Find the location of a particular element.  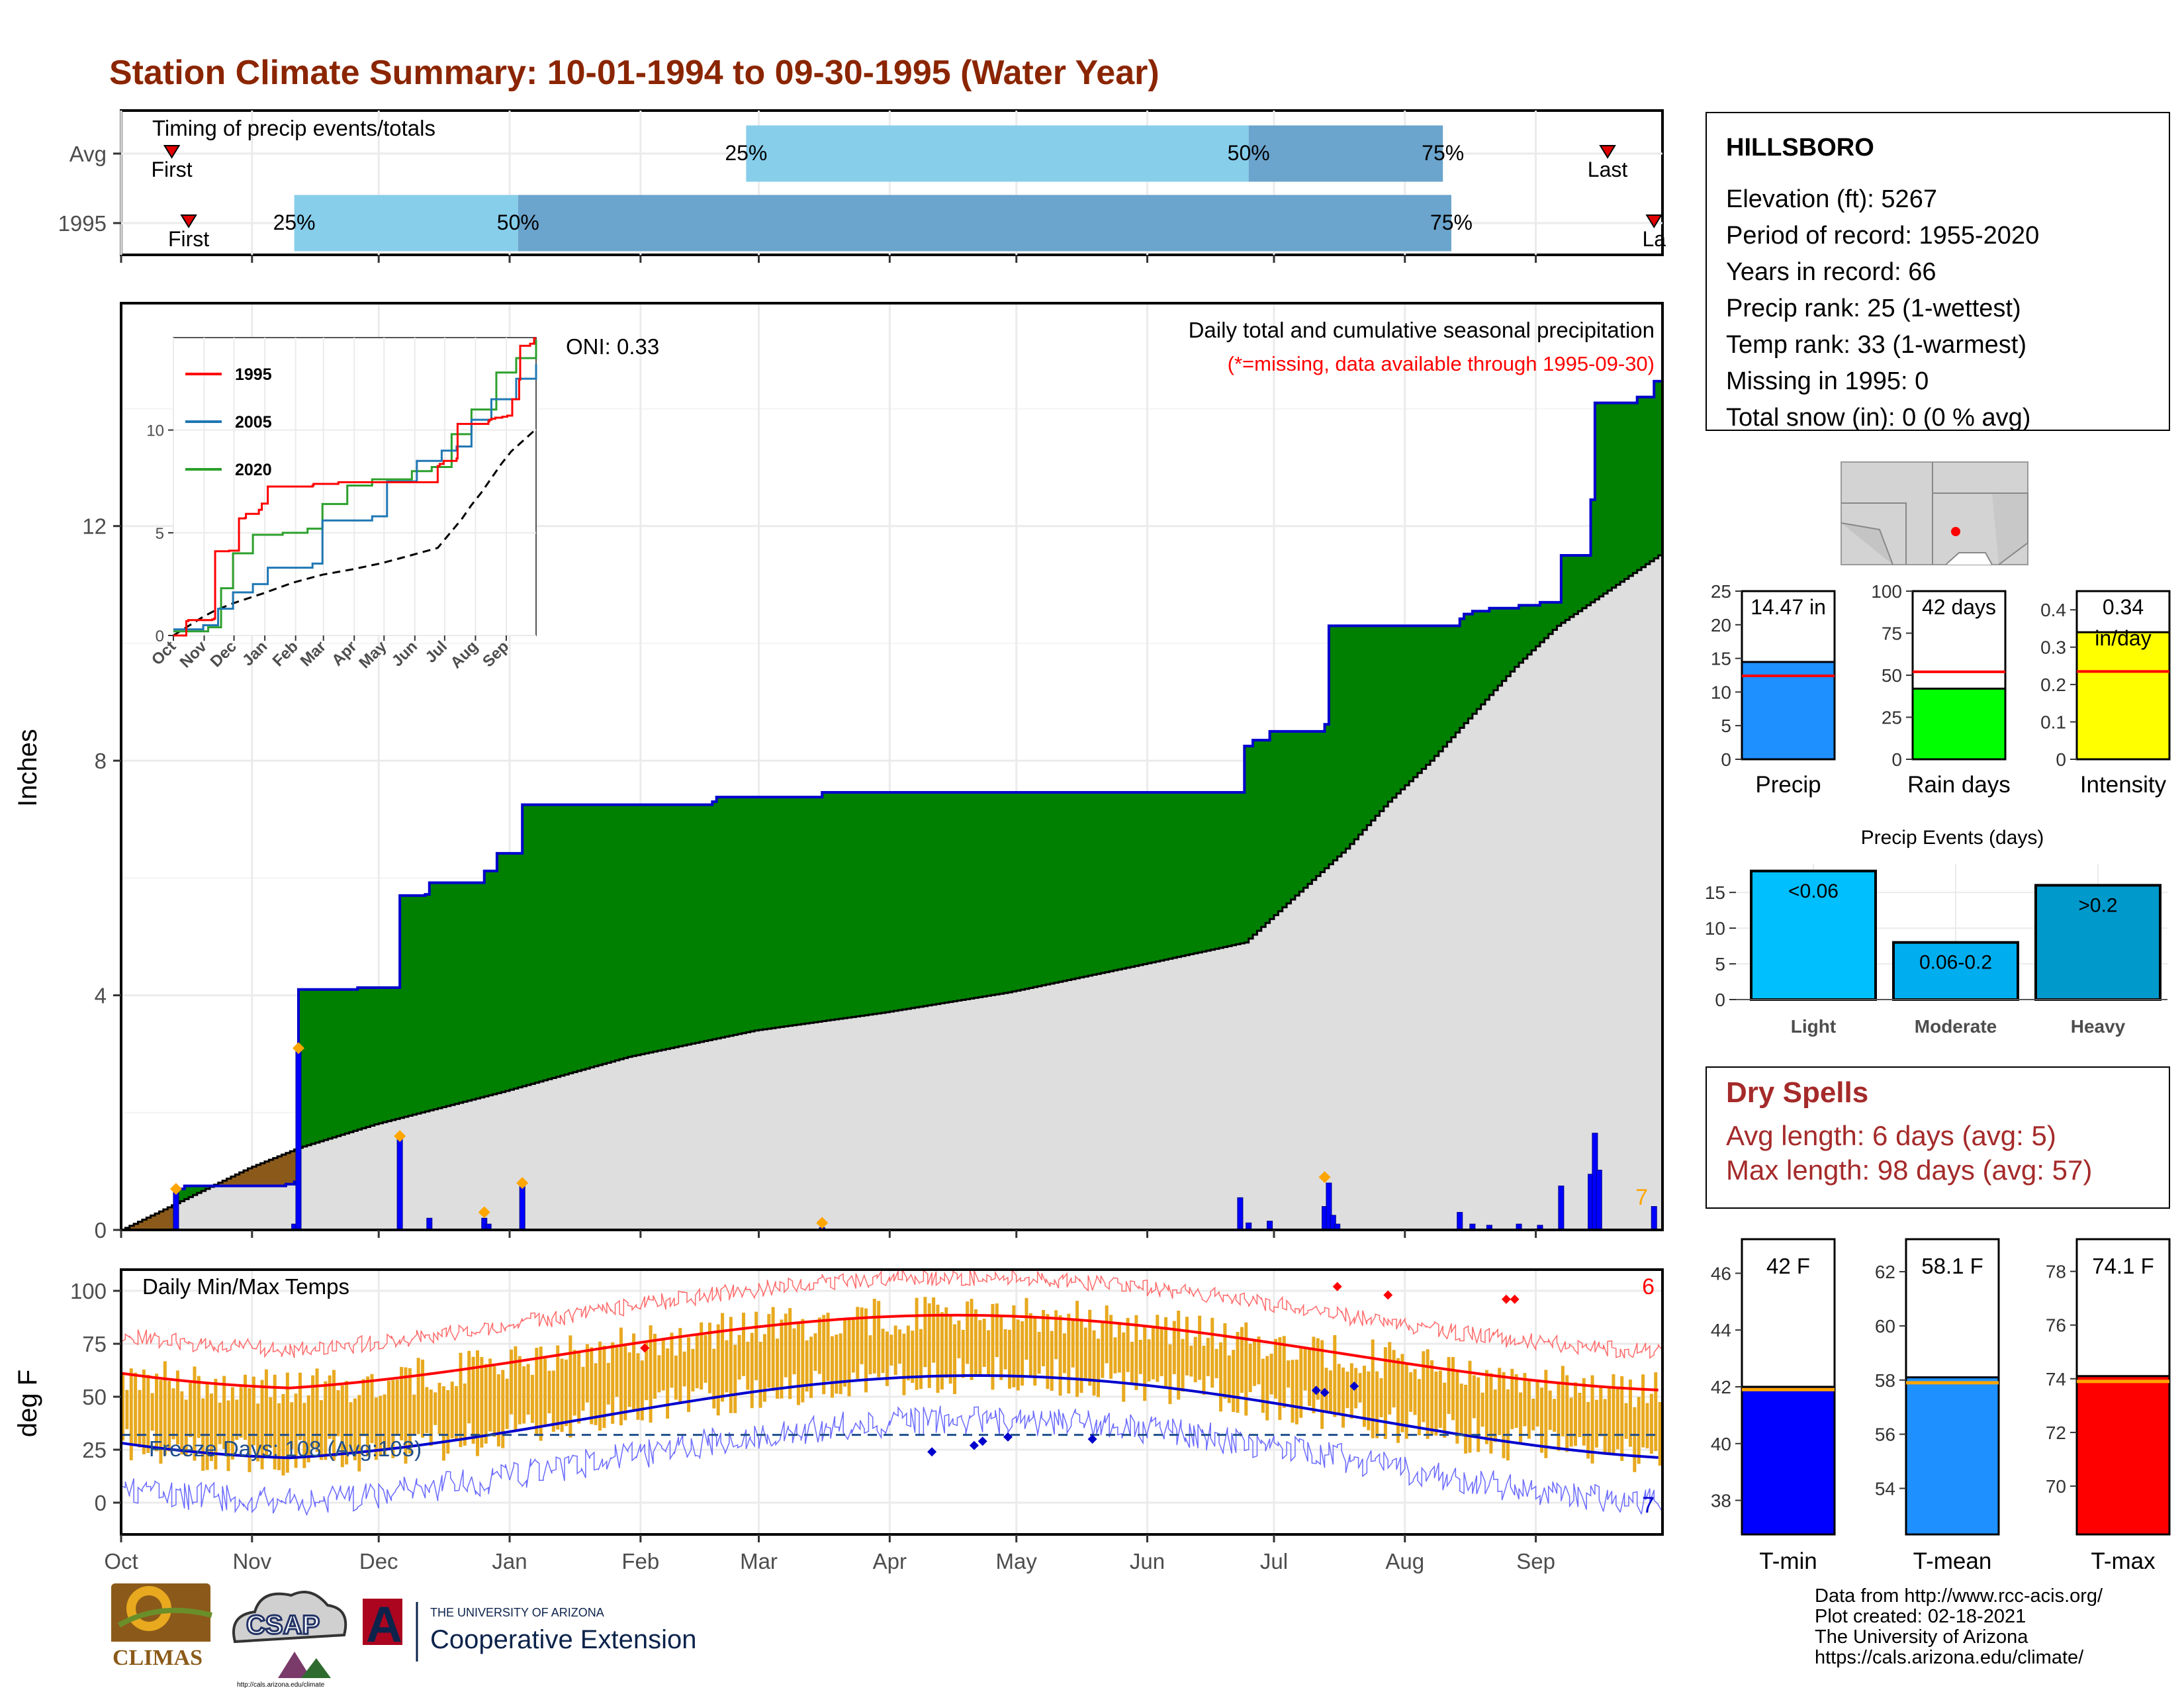

temp-bar-y-tick-label: 76 is located at coordinates (2056, 1325).